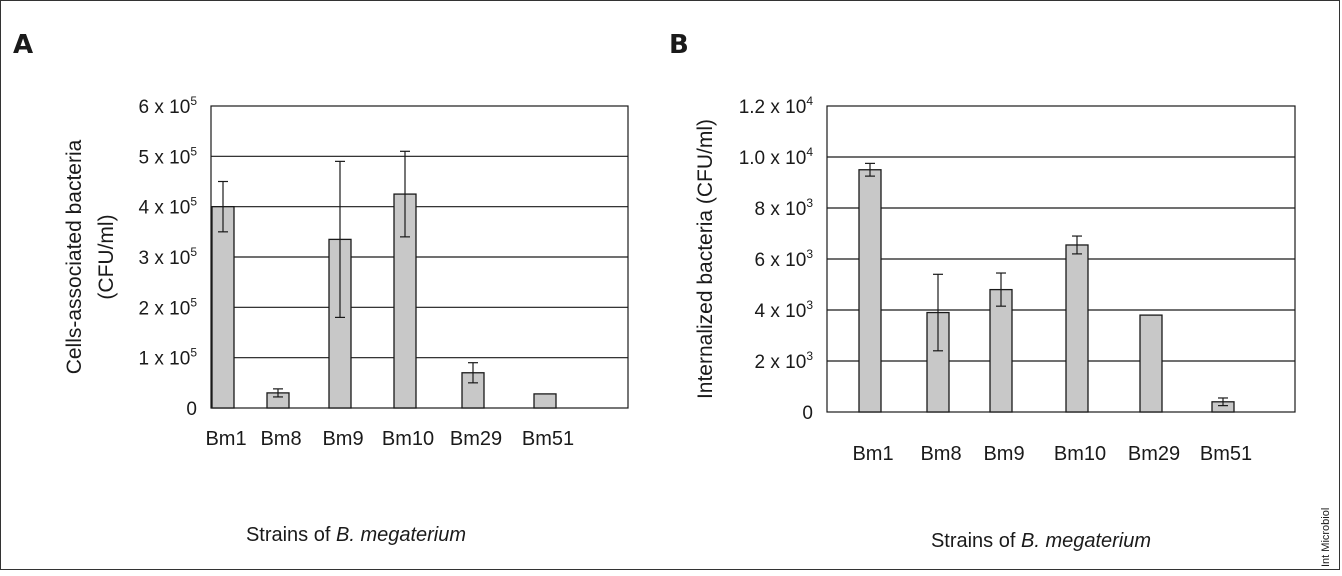 The image size is (1342, 576). What do you see at coordinates (784, 259) in the screenshot?
I see `y-tick-label: 6 x 10³` at bounding box center [784, 259].